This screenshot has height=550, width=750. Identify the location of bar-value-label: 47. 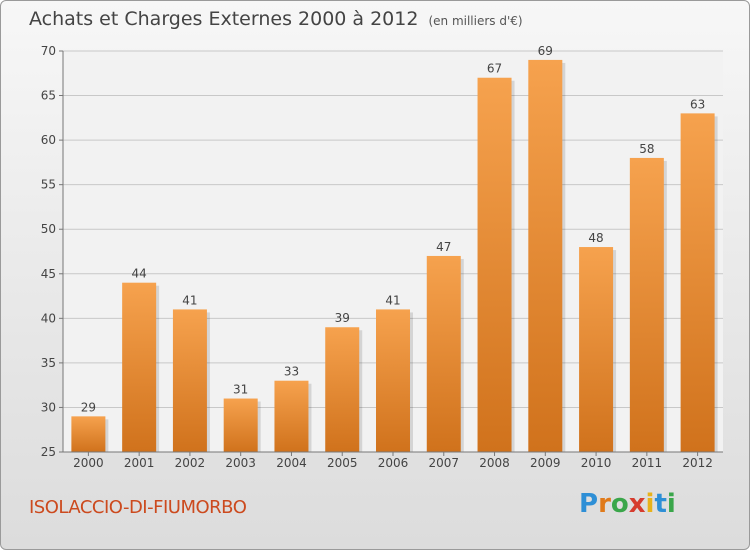
(443, 247).